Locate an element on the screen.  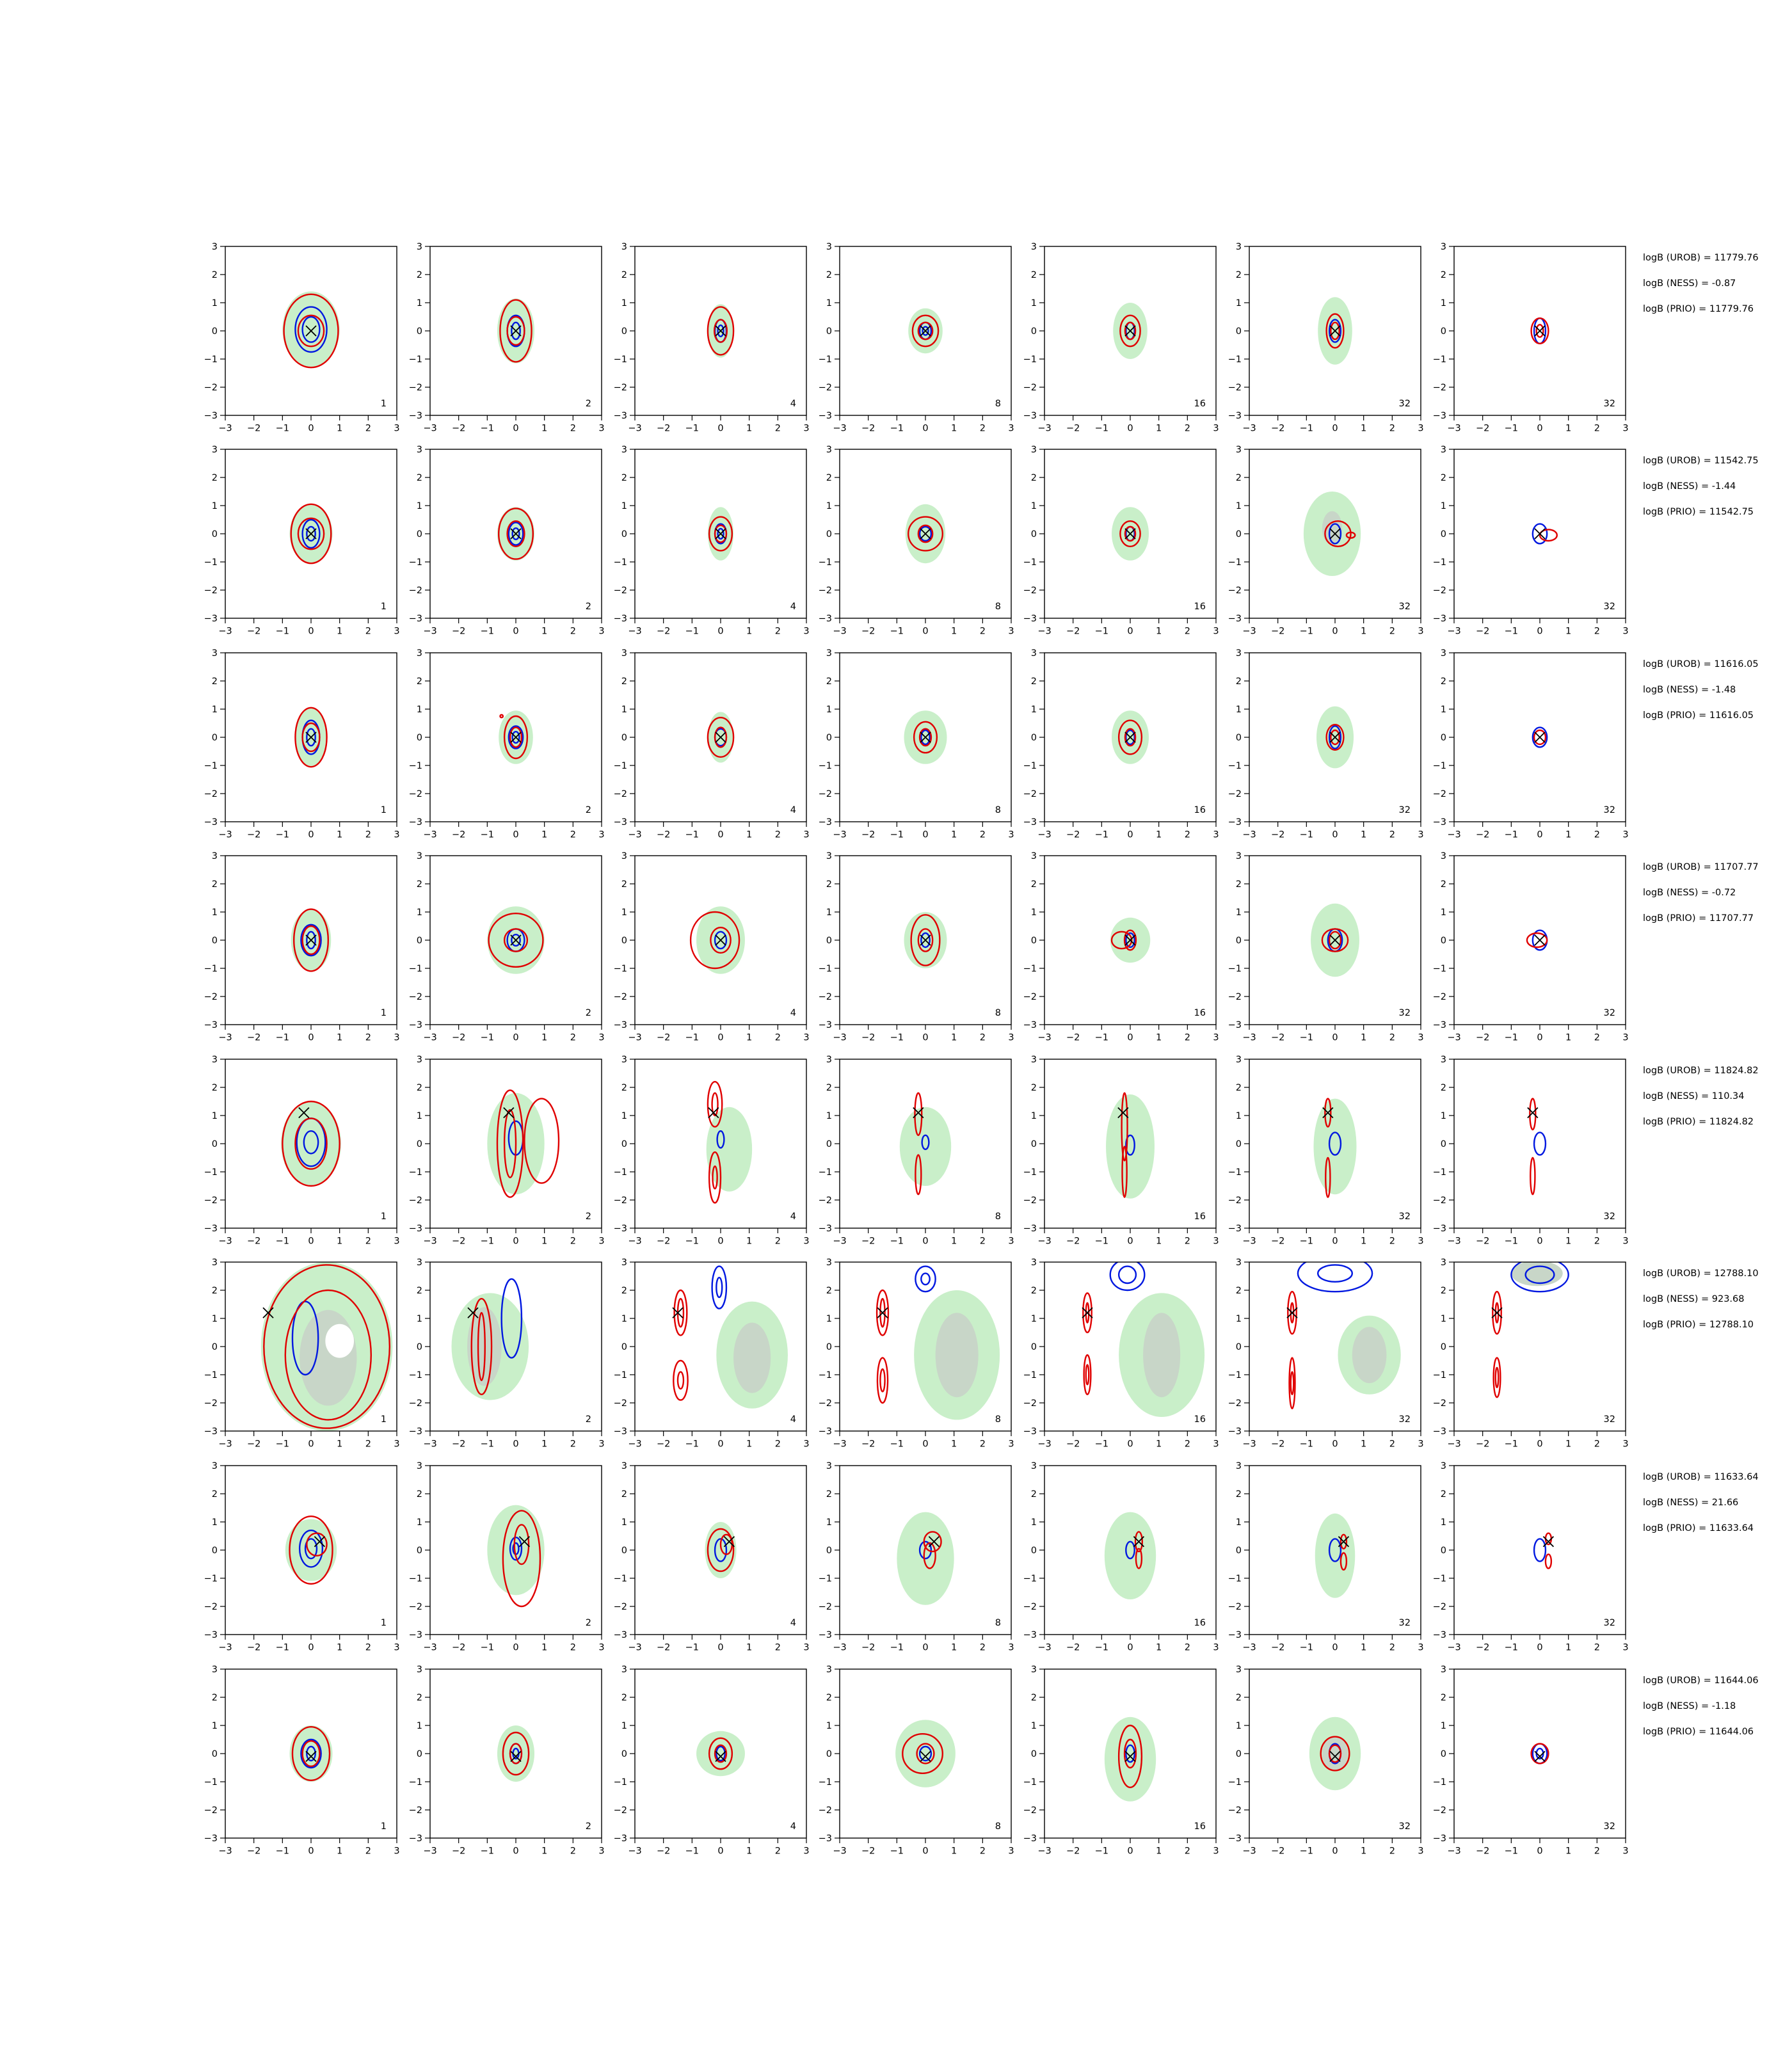
subplot: −3−3 −2 −2 −1 −1 0 0 1 1 2 2 3 3 2 is located at coordinates (507, 744).